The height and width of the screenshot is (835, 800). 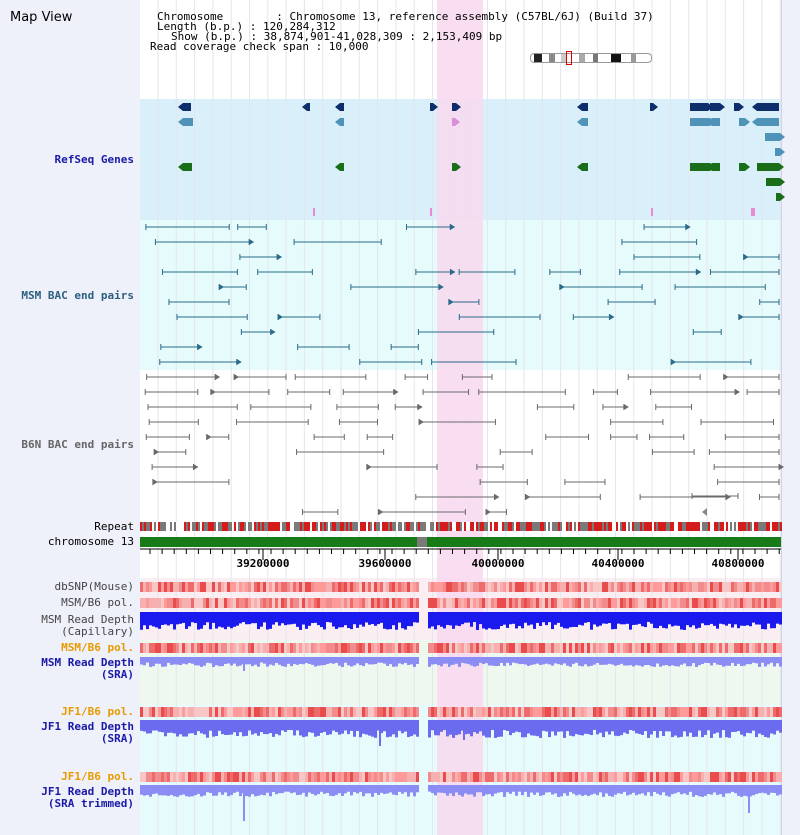 I want to click on repeat-label: Repeat, so click(x=114, y=526).